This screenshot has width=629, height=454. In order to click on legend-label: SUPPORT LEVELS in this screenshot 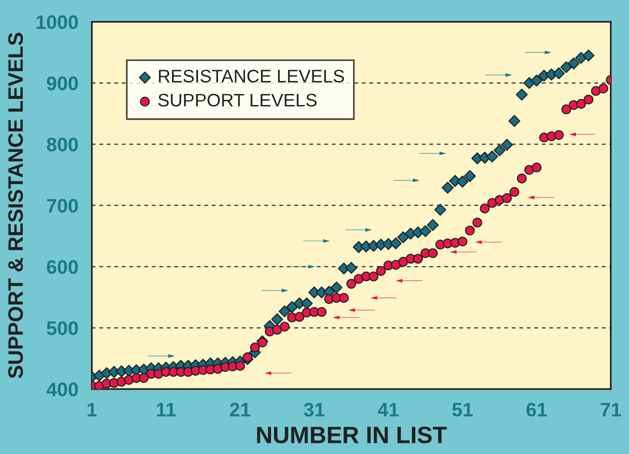, I will do `click(237, 100)`.